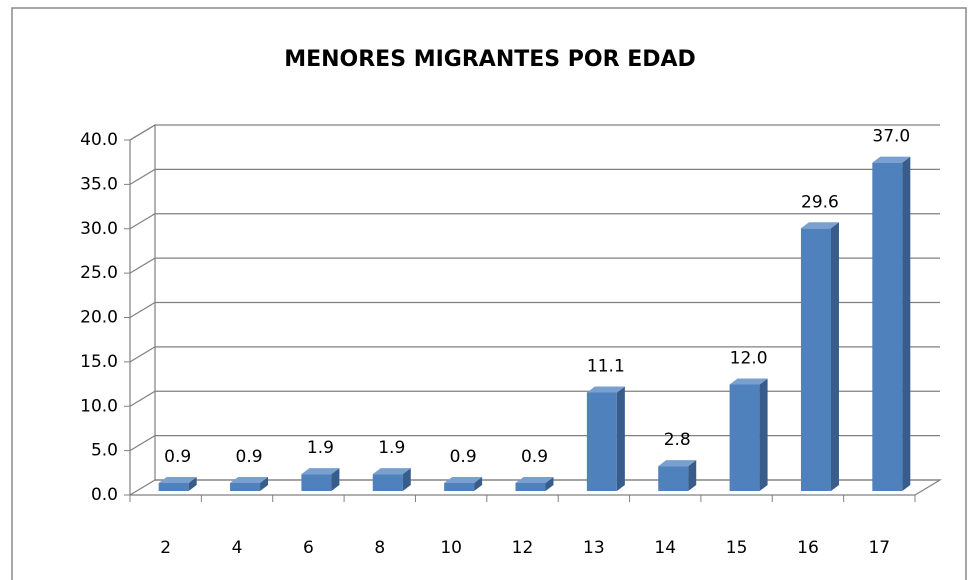  What do you see at coordinates (237, 548) in the screenshot?
I see `x-tick-label: 4` at bounding box center [237, 548].